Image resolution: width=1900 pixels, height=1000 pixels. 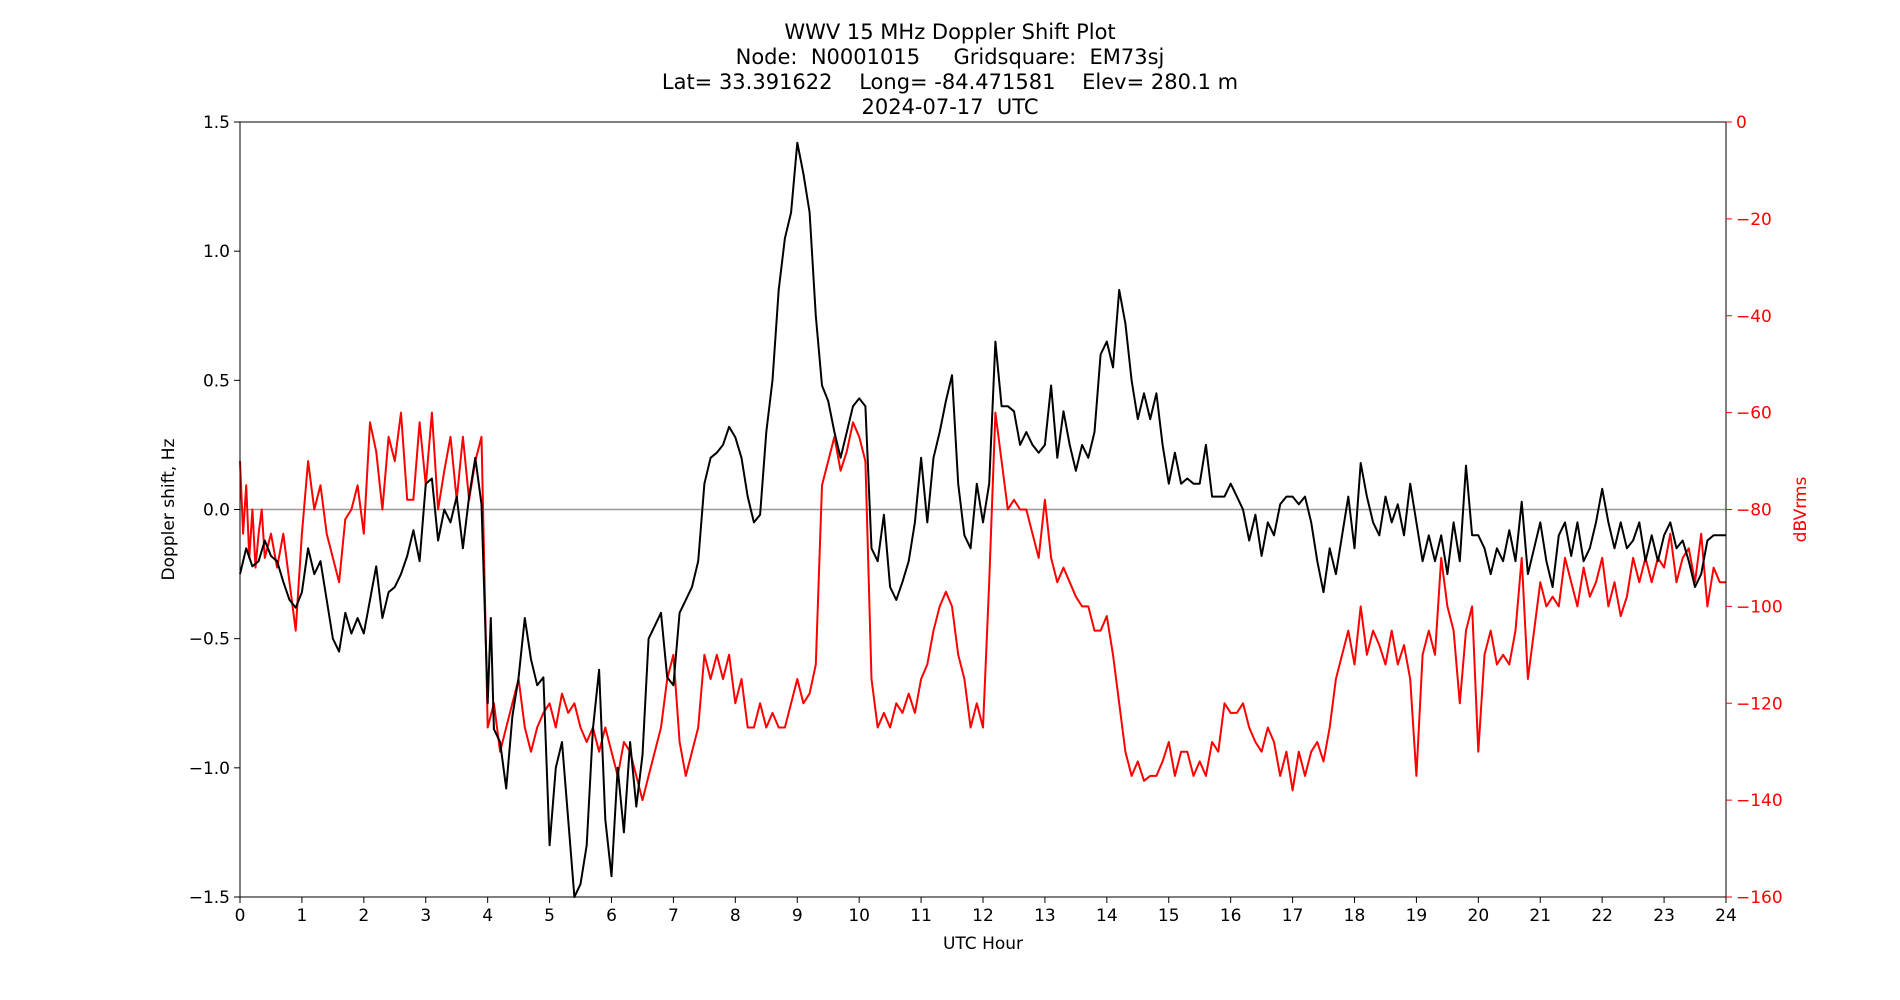 I want to click on left-tick-label: −1.5, so click(x=209, y=898).